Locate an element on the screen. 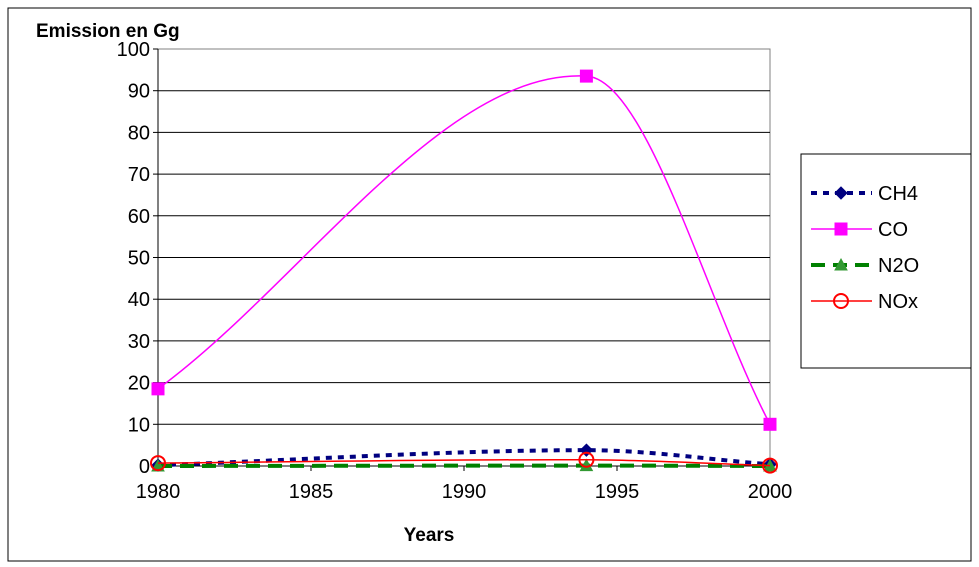  x-tick-label-1995: 1995 is located at coordinates (617, 492).